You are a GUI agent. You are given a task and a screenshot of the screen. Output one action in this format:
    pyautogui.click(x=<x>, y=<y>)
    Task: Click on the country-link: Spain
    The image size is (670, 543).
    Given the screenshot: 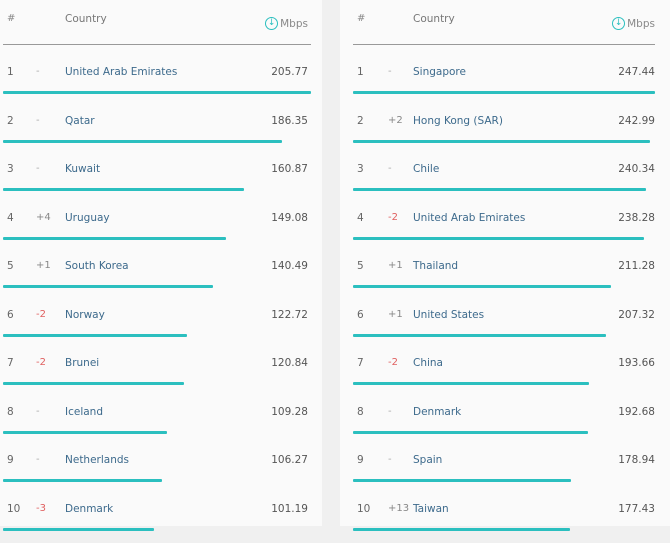 What is the action you would take?
    pyautogui.click(x=427, y=460)
    